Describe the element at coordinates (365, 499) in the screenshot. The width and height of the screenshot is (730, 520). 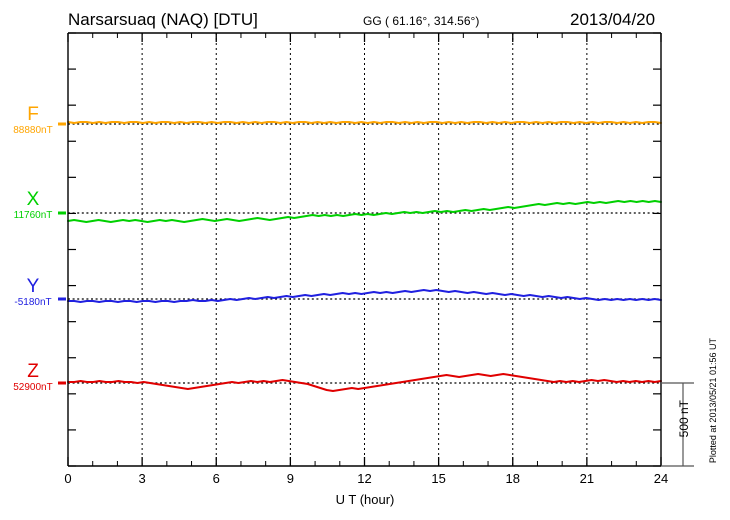
I see `x-axis-title: U T (hour)` at that location.